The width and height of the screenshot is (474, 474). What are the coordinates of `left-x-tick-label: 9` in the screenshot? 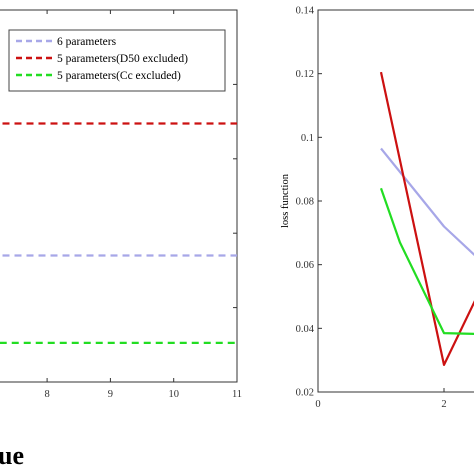 It's located at (110, 394).